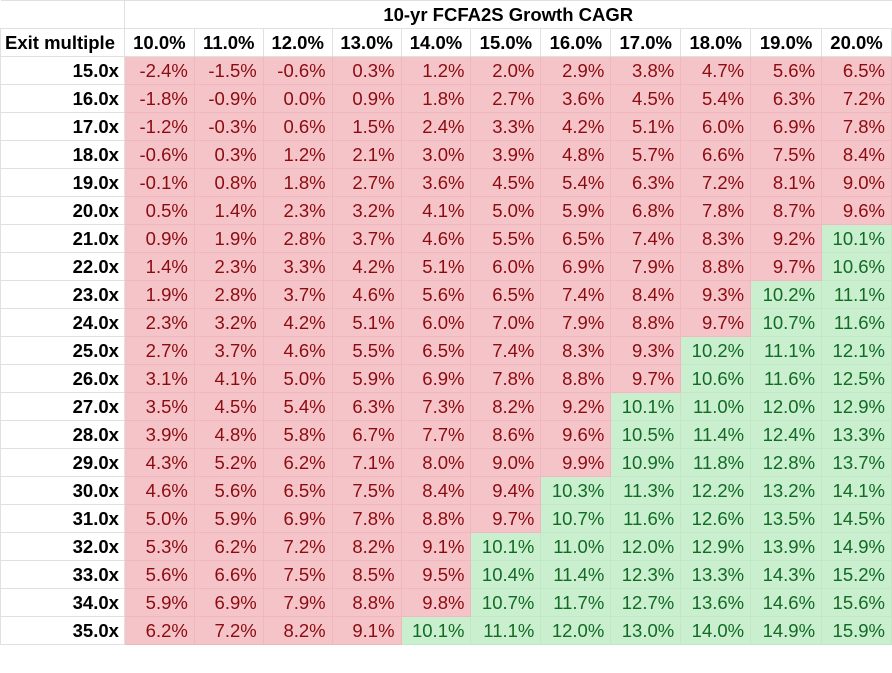  Describe the element at coordinates (646, 294) in the screenshot. I see `value-cell: 8.4%` at that location.